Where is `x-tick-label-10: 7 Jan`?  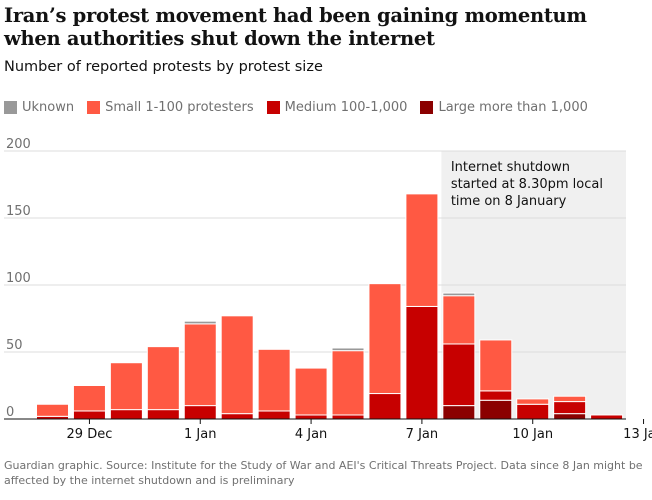 x-tick-label-10: 7 Jan is located at coordinates (422, 434).